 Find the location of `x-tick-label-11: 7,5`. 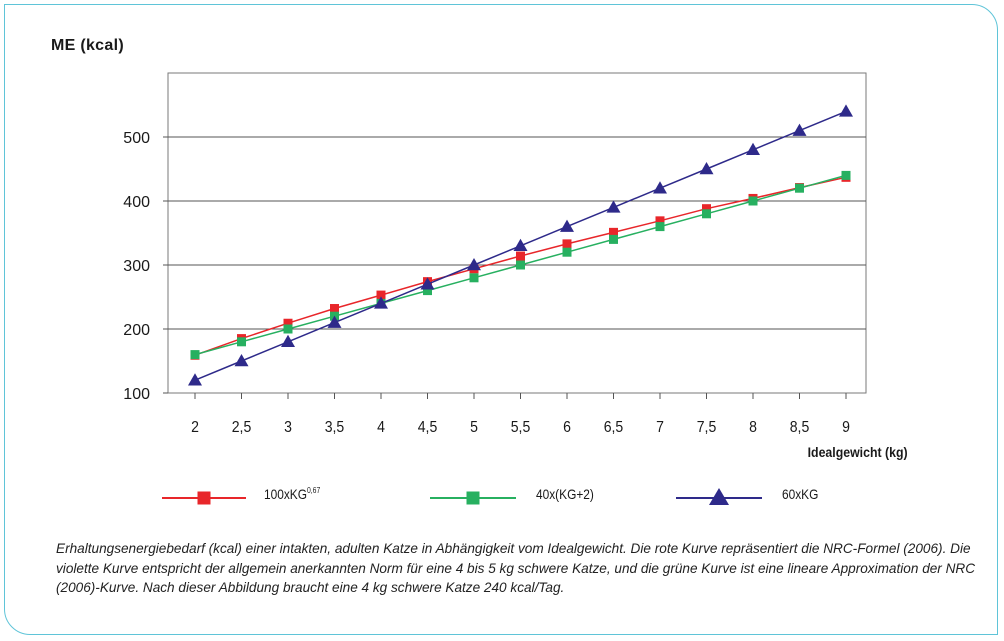

x-tick-label-11: 7,5 is located at coordinates (707, 427).